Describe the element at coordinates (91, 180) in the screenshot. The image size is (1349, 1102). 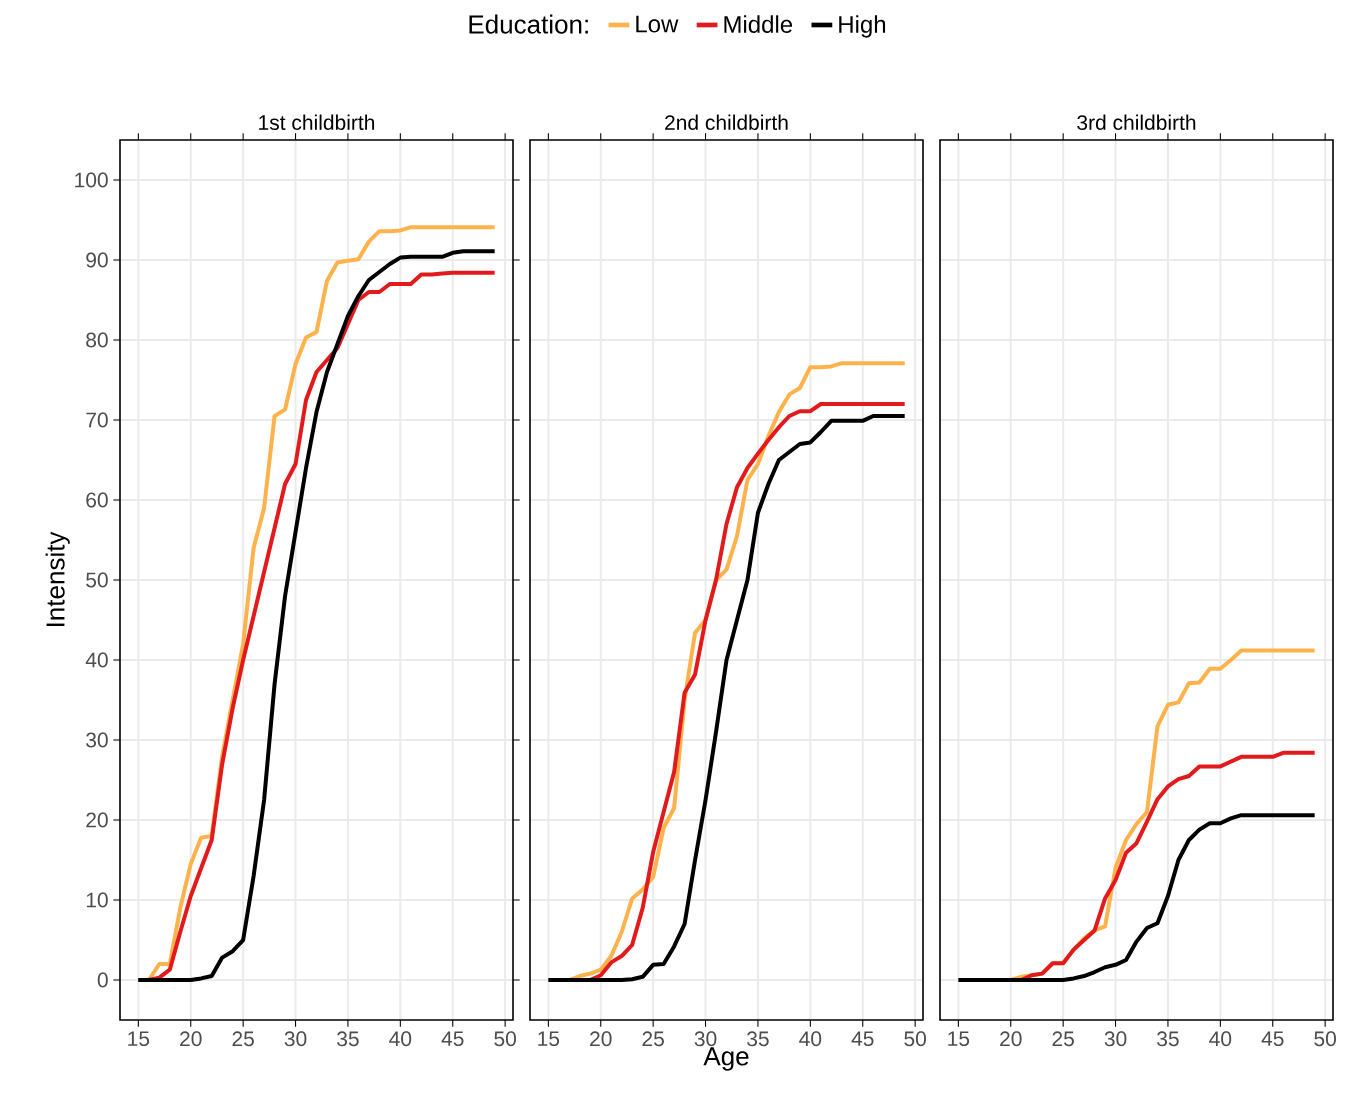
I see `y-tick-label: 100` at that location.